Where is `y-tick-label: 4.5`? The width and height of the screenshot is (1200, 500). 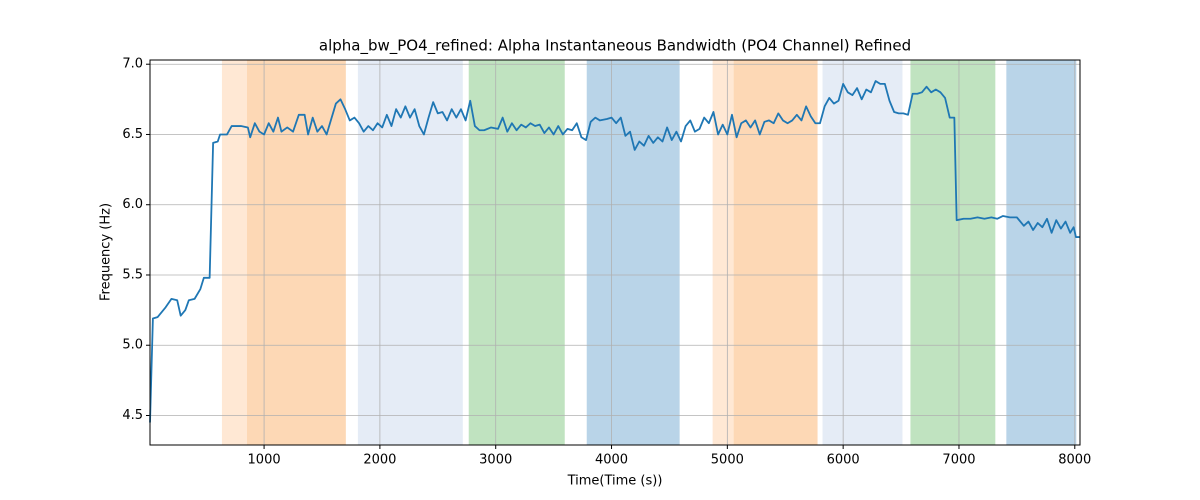 y-tick-label: 4.5 is located at coordinates (132, 415).